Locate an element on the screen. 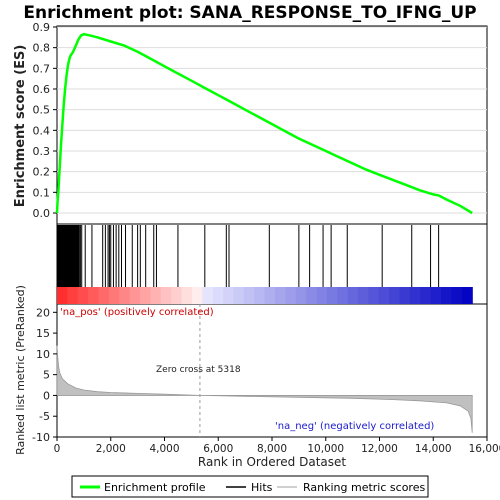 This screenshot has width=500, height=500. ranking-y-tick-label: -10 is located at coordinates (41, 437).